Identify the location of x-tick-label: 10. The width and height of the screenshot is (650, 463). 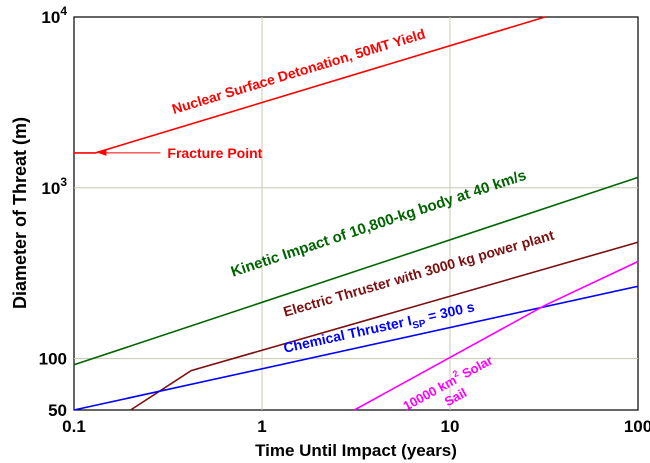
(450, 426).